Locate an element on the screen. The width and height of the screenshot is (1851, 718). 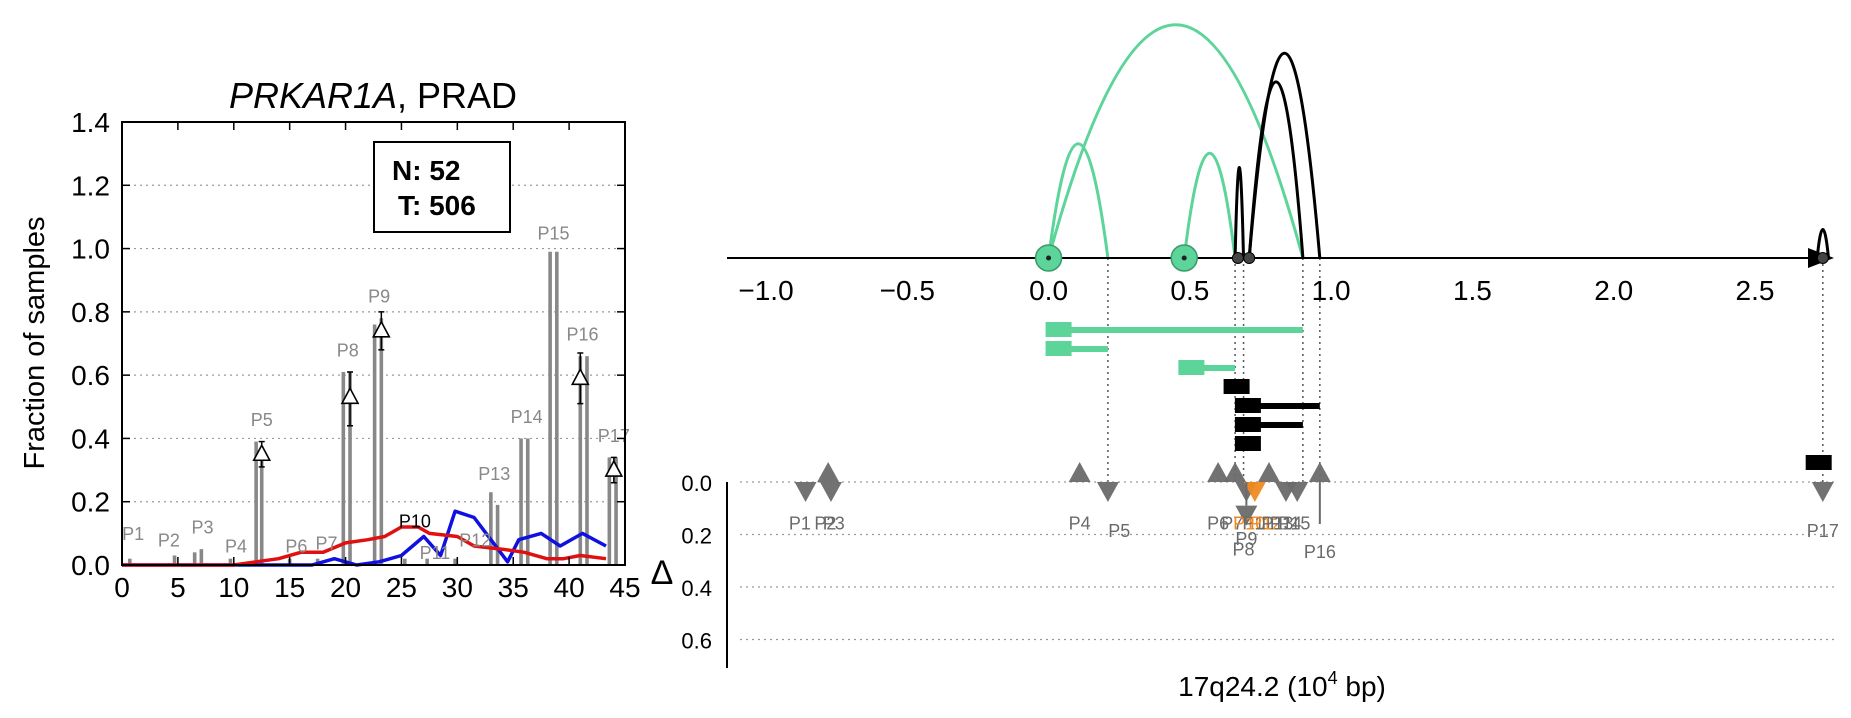
delta-triangle-label: P12 is located at coordinates (1266, 523).